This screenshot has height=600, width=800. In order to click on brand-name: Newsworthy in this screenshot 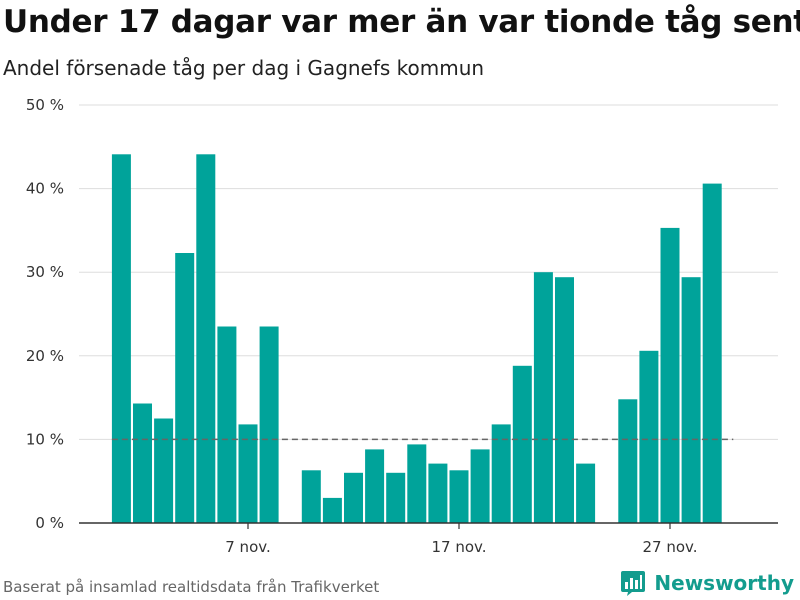, I will do `click(724, 583)`.